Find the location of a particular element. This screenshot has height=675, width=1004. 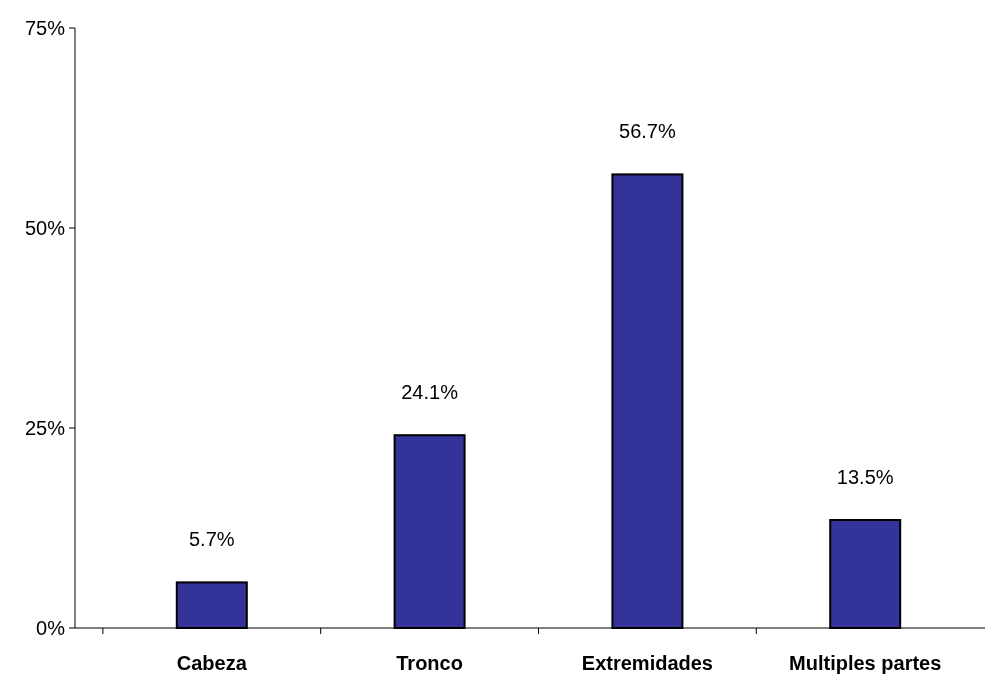

x-tick-label: Tronco is located at coordinates (429, 663).